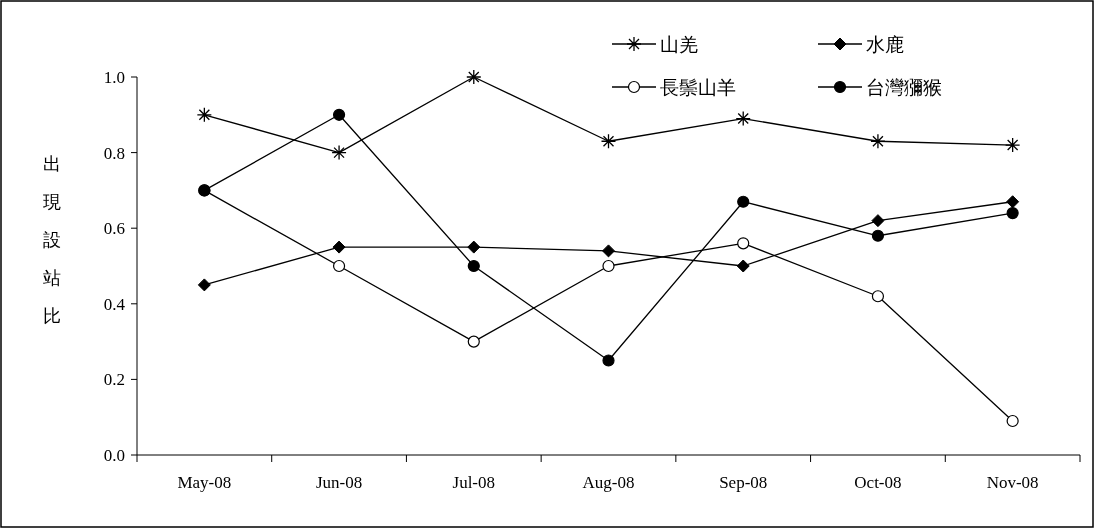 This screenshot has width=1094, height=528. I want to click on y-tick-label: 1.0, so click(114, 77).